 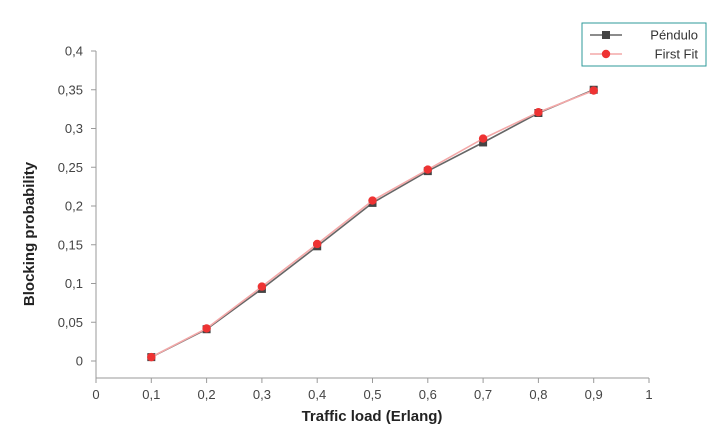 What do you see at coordinates (79, 361) in the screenshot?
I see `y-tick-label: 0` at bounding box center [79, 361].